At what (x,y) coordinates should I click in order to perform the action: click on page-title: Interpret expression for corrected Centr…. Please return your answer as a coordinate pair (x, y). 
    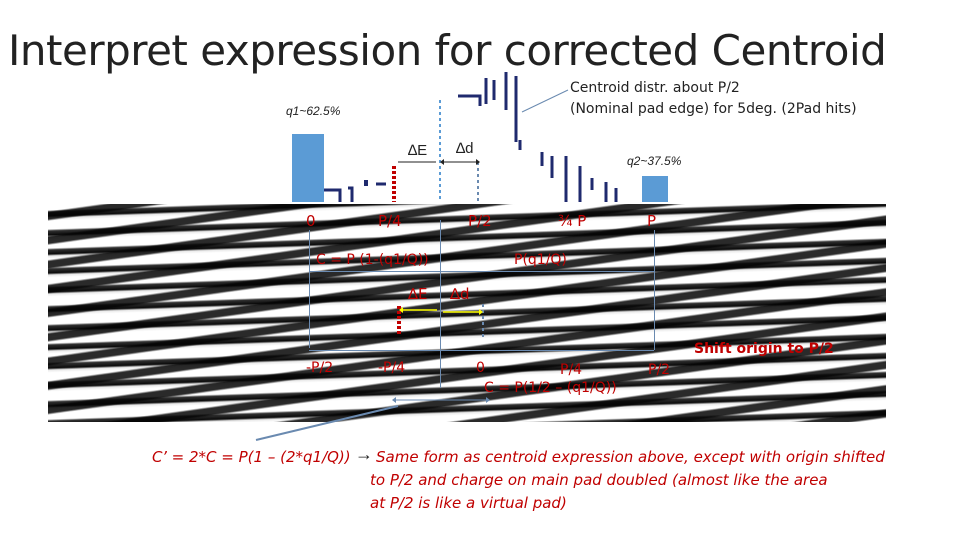
    Looking at the image, I should click on (447, 50).